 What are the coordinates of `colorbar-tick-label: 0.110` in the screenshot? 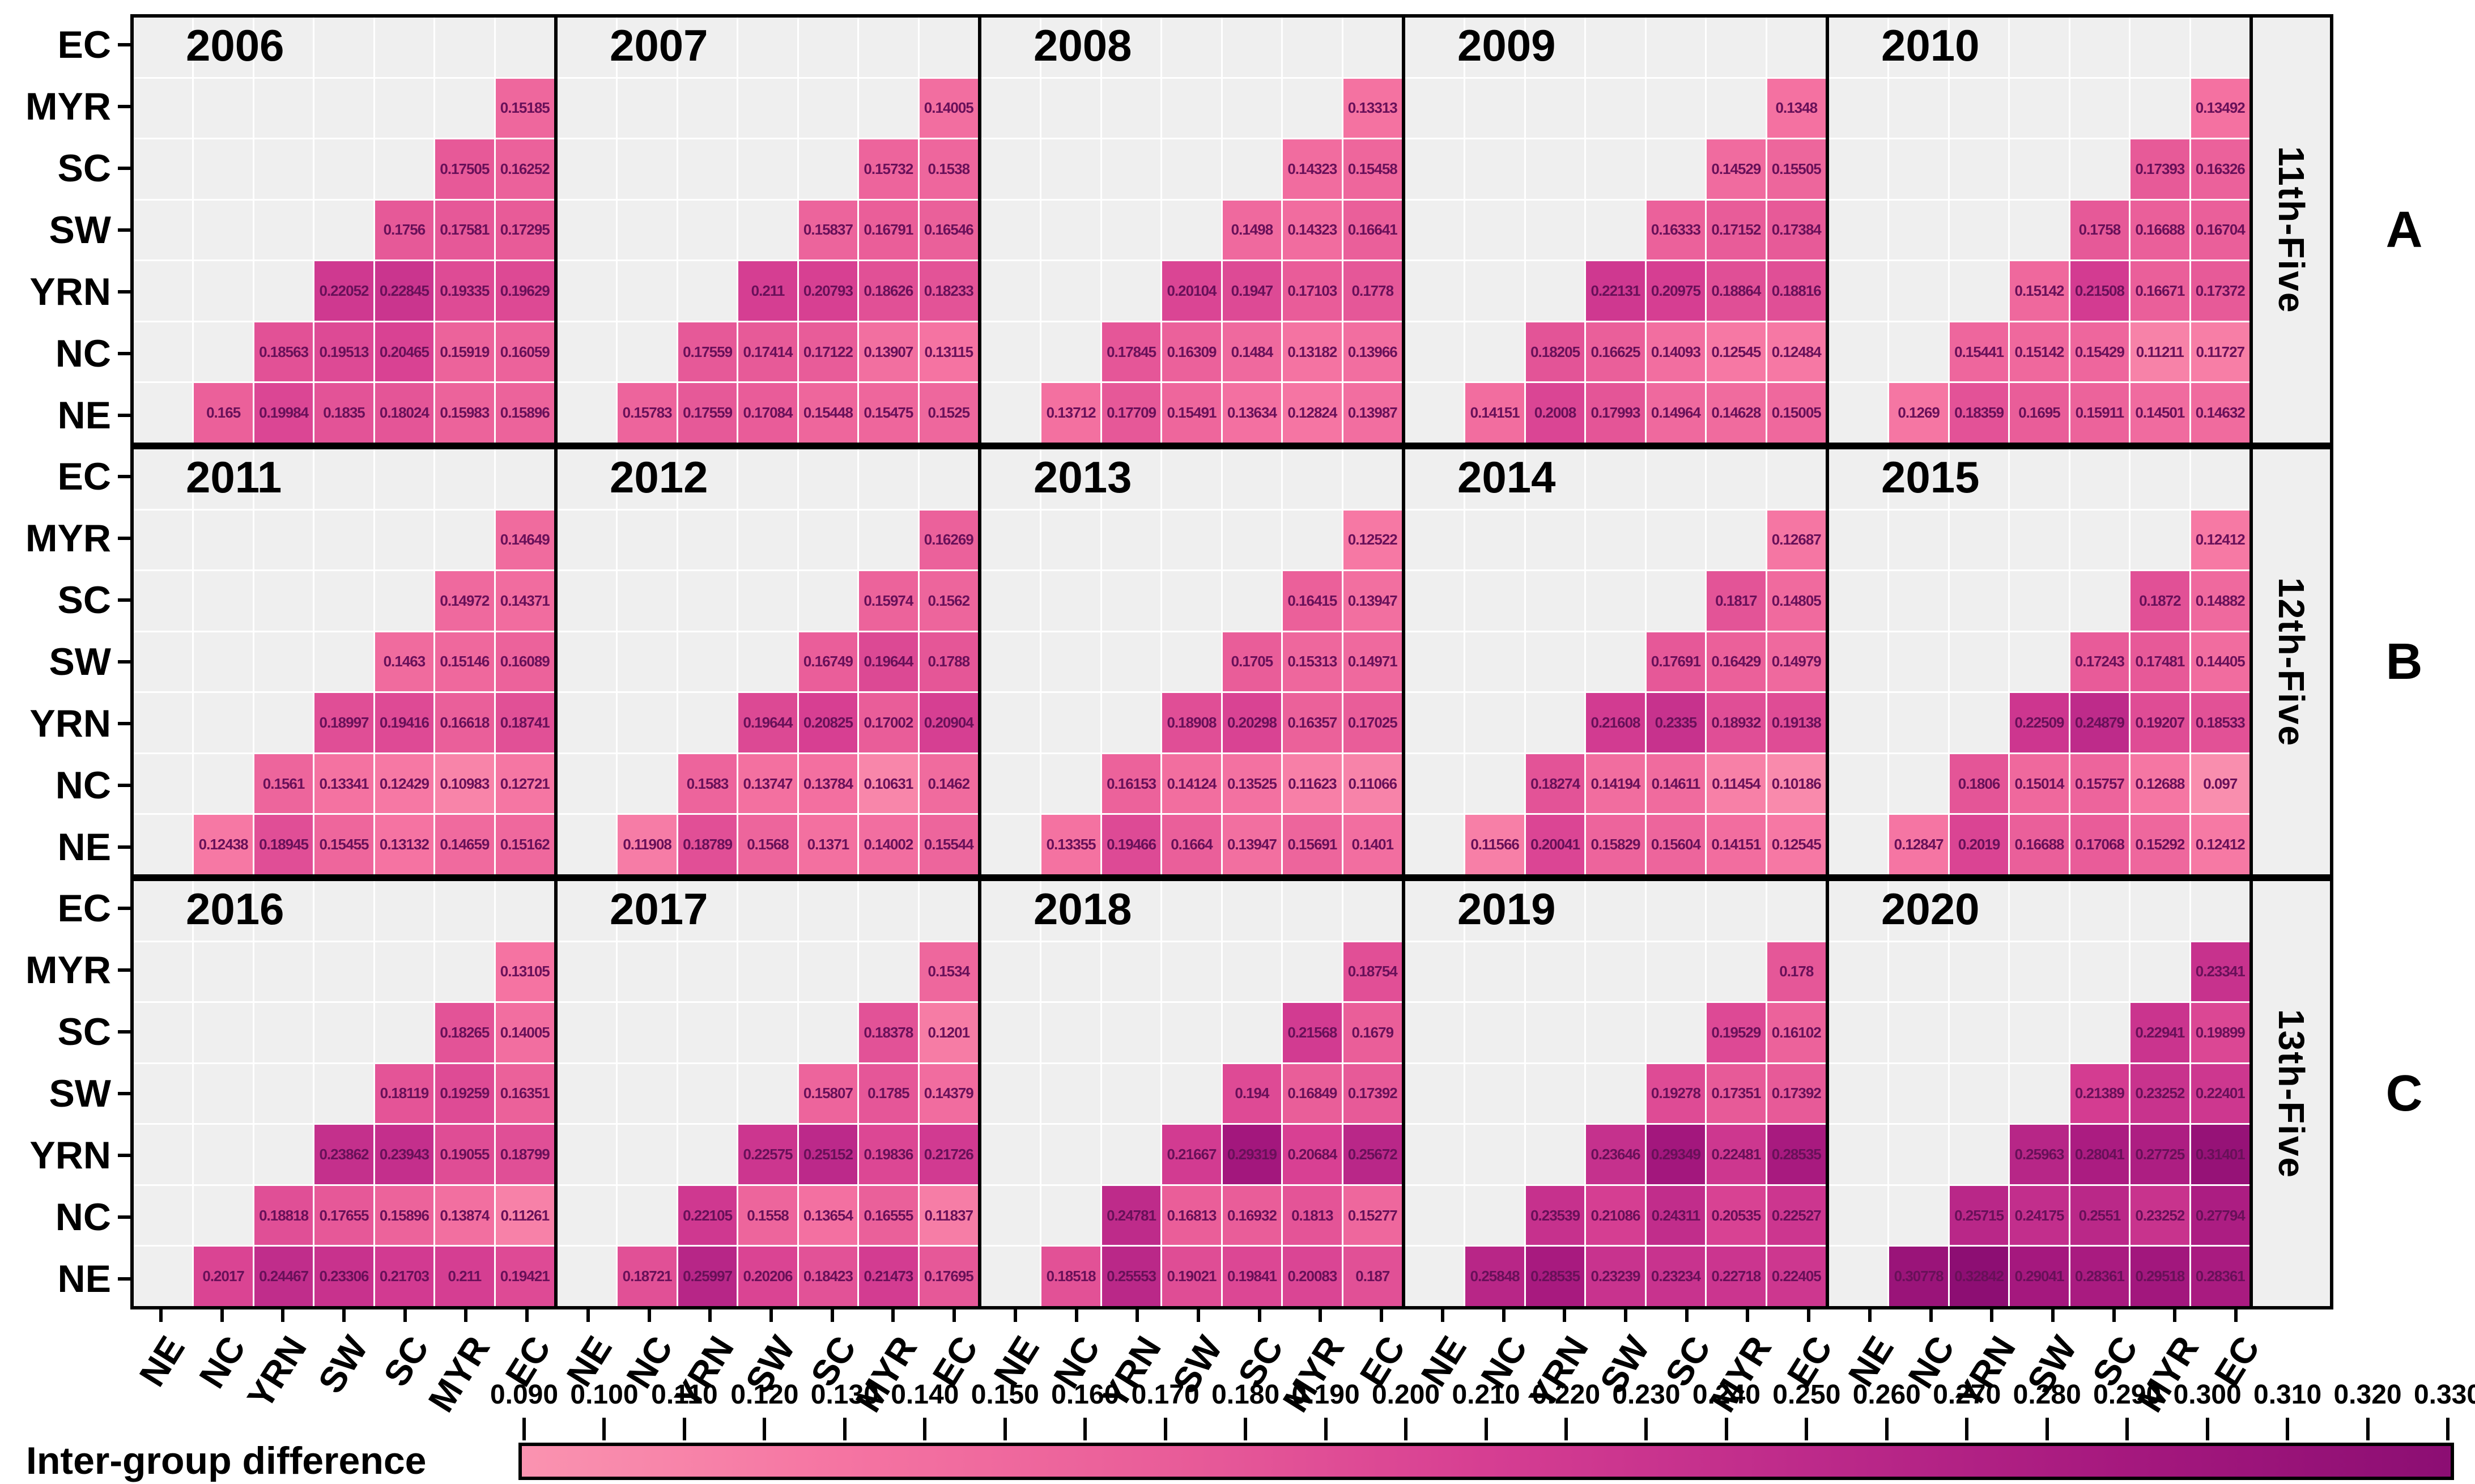 It's located at (684, 1395).